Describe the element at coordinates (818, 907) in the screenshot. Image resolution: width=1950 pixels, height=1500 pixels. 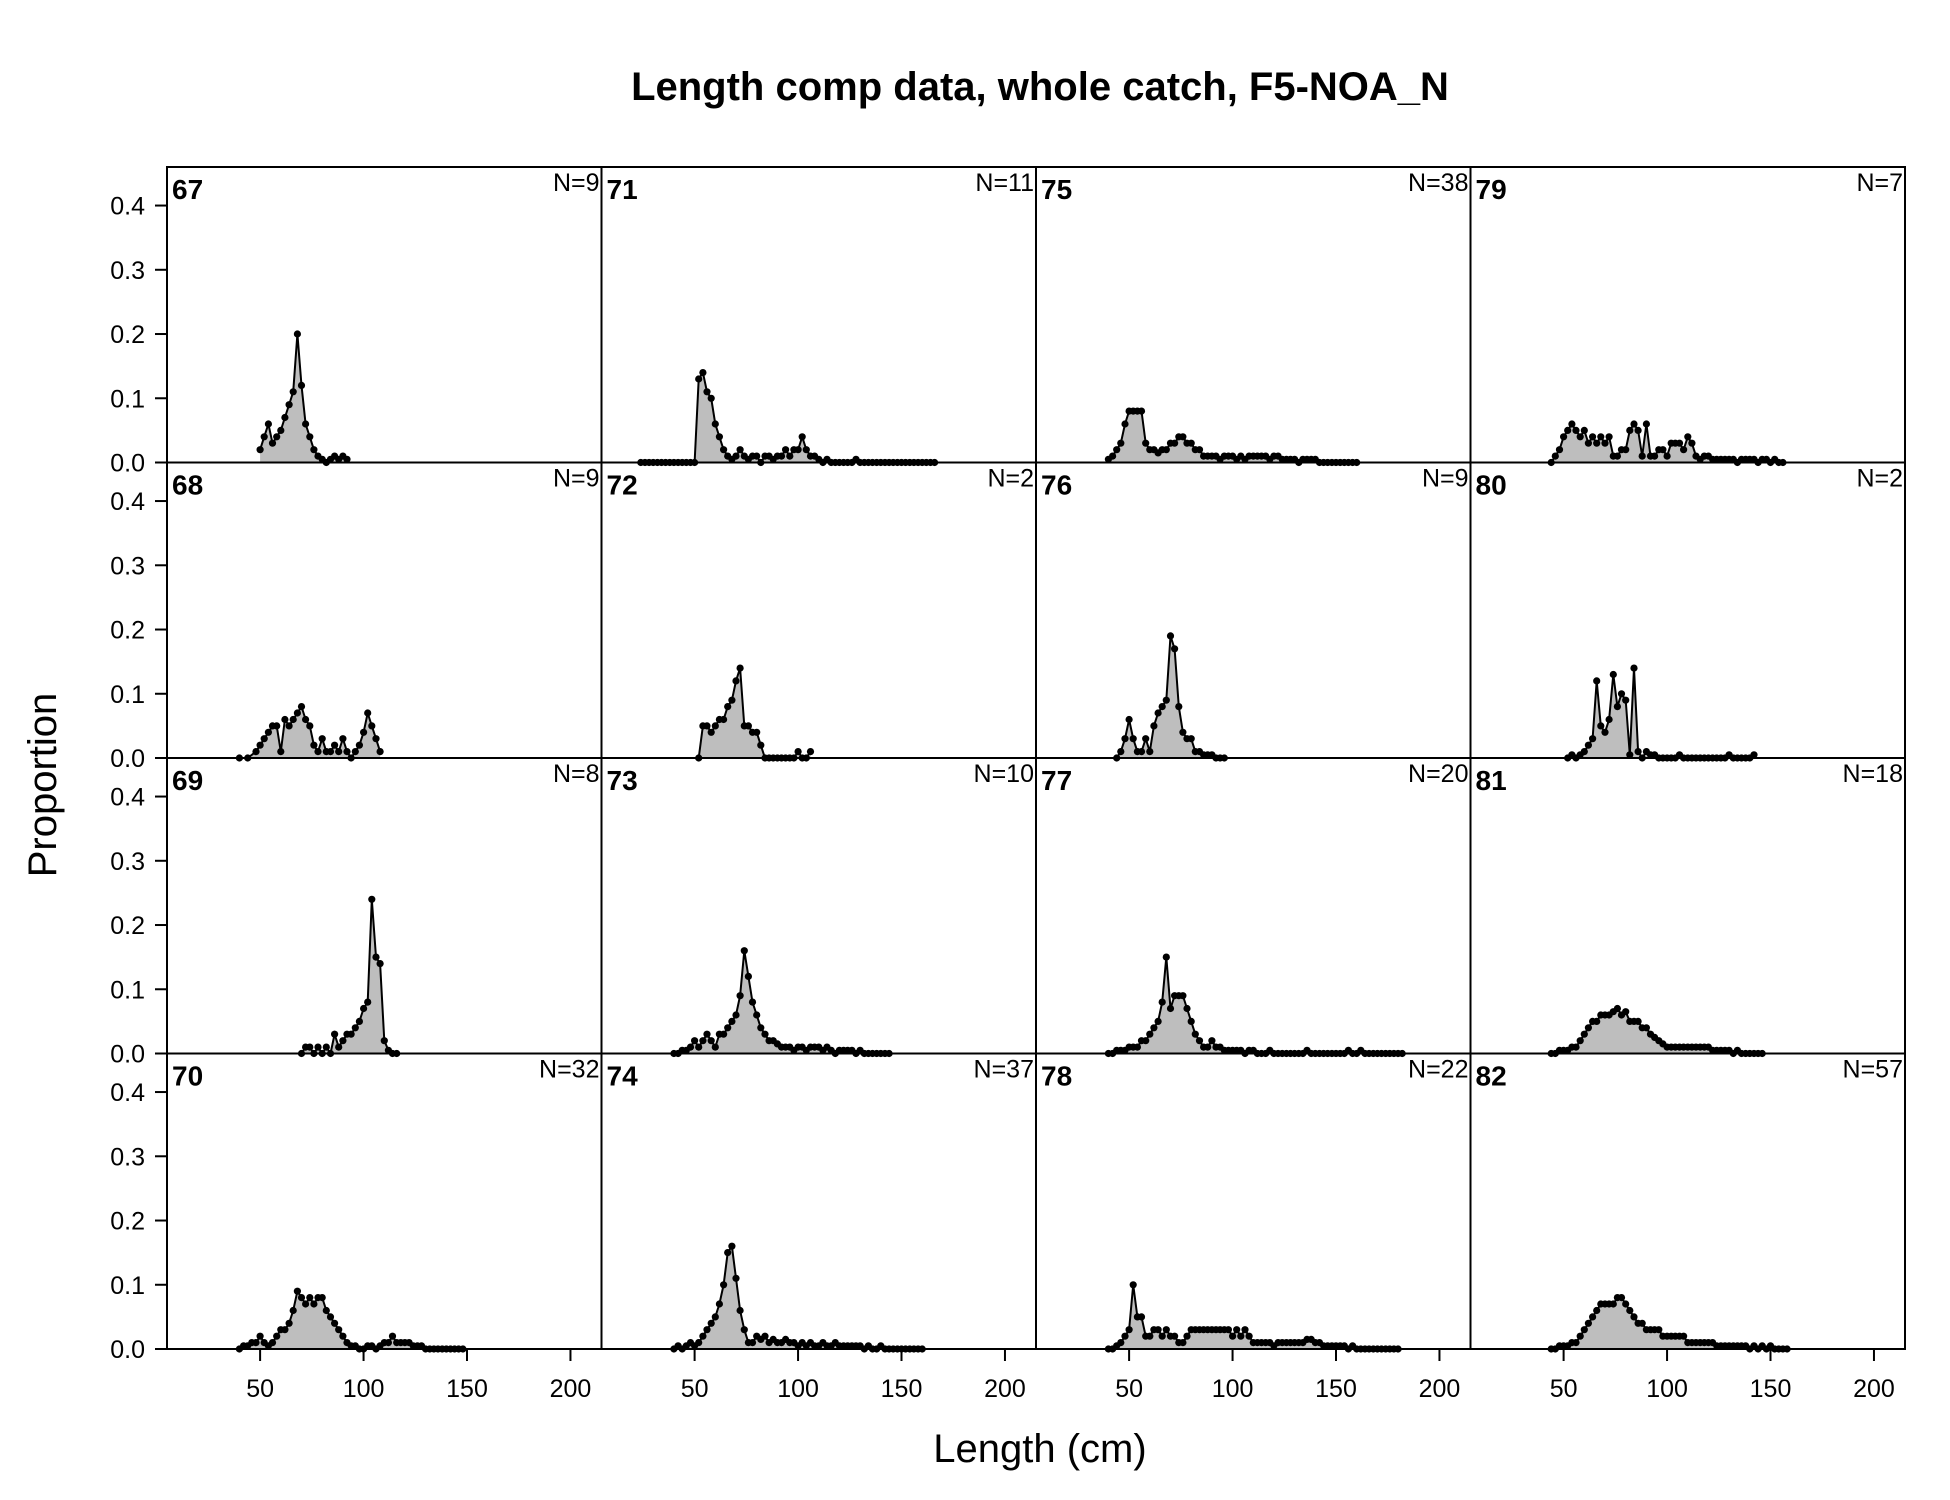
I see `panel-73: 73 N=10` at that location.